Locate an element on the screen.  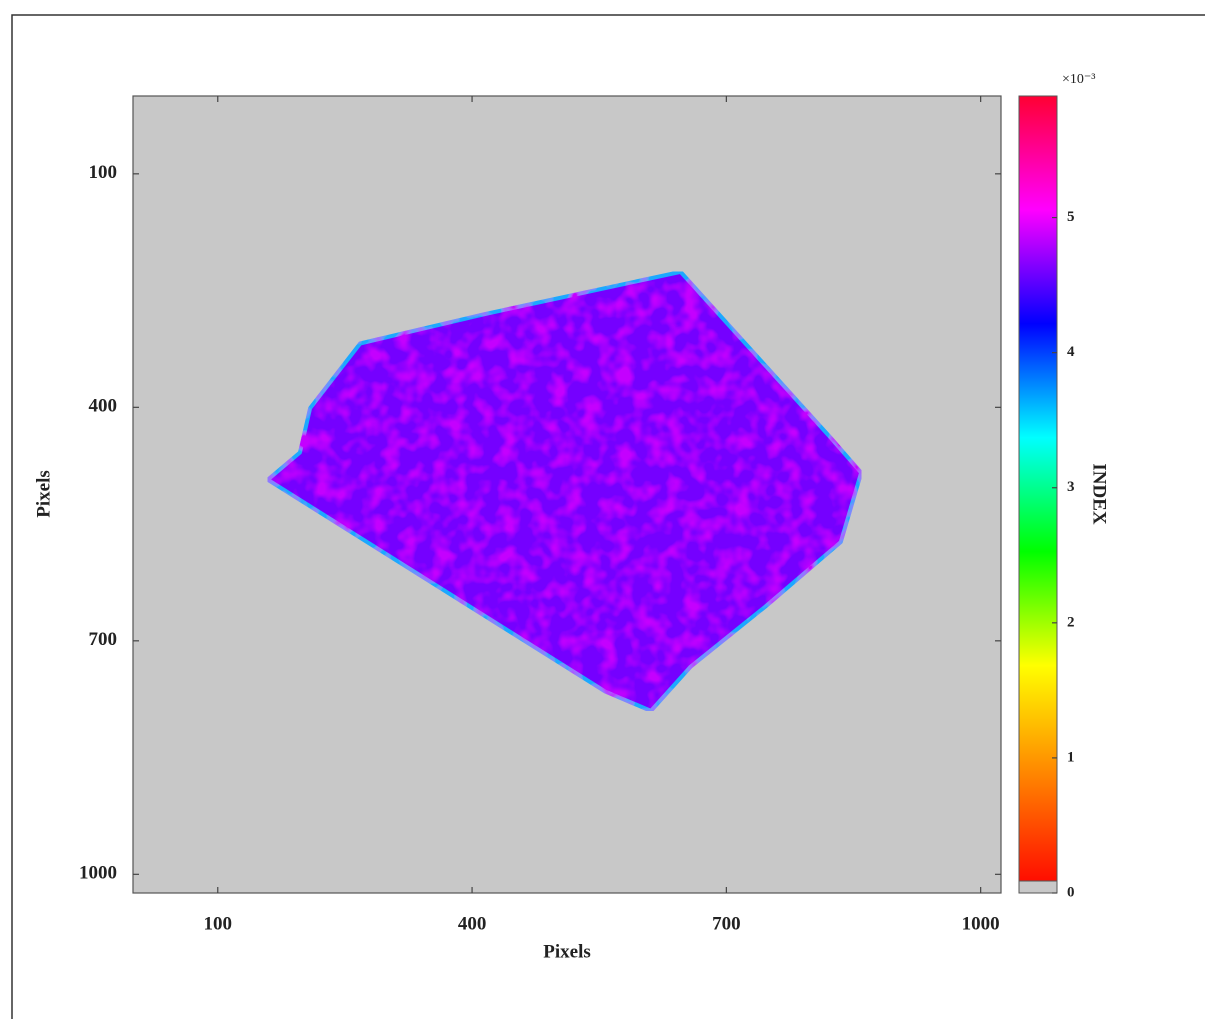
colorbar-tick-label: 0 is located at coordinates (1071, 892).